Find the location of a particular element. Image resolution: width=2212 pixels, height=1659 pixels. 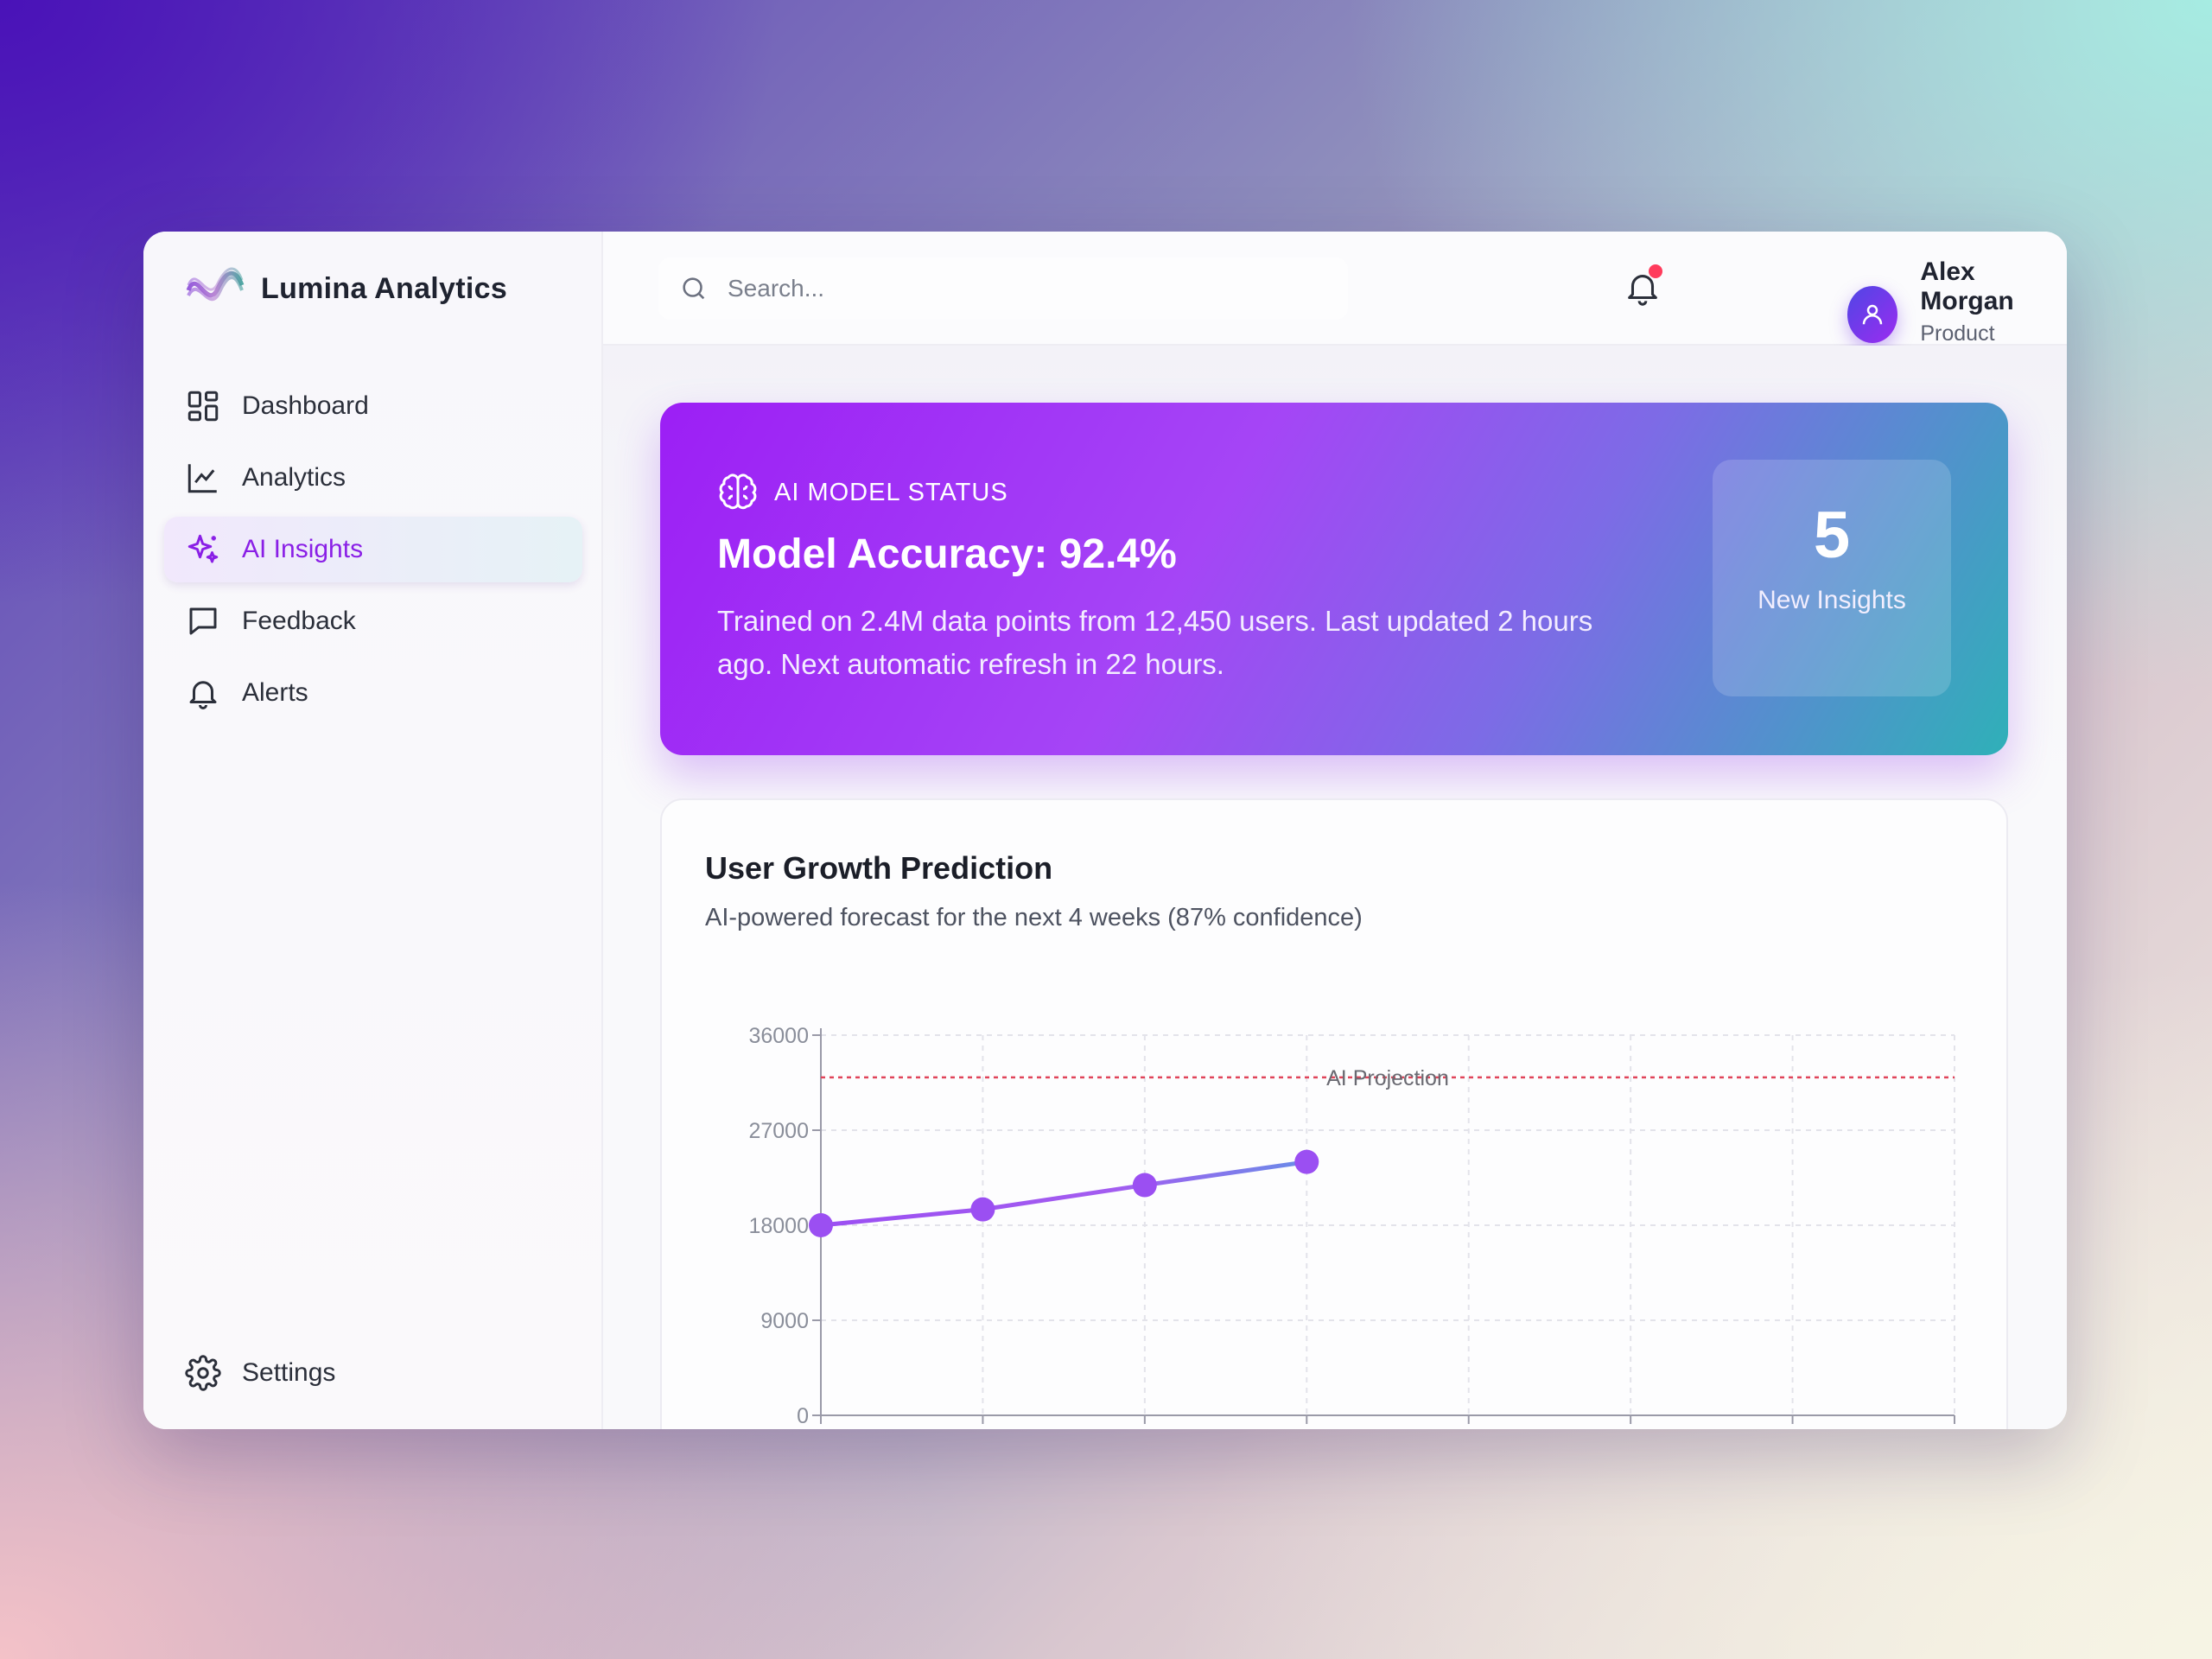

search-icon is located at coordinates (694, 288).